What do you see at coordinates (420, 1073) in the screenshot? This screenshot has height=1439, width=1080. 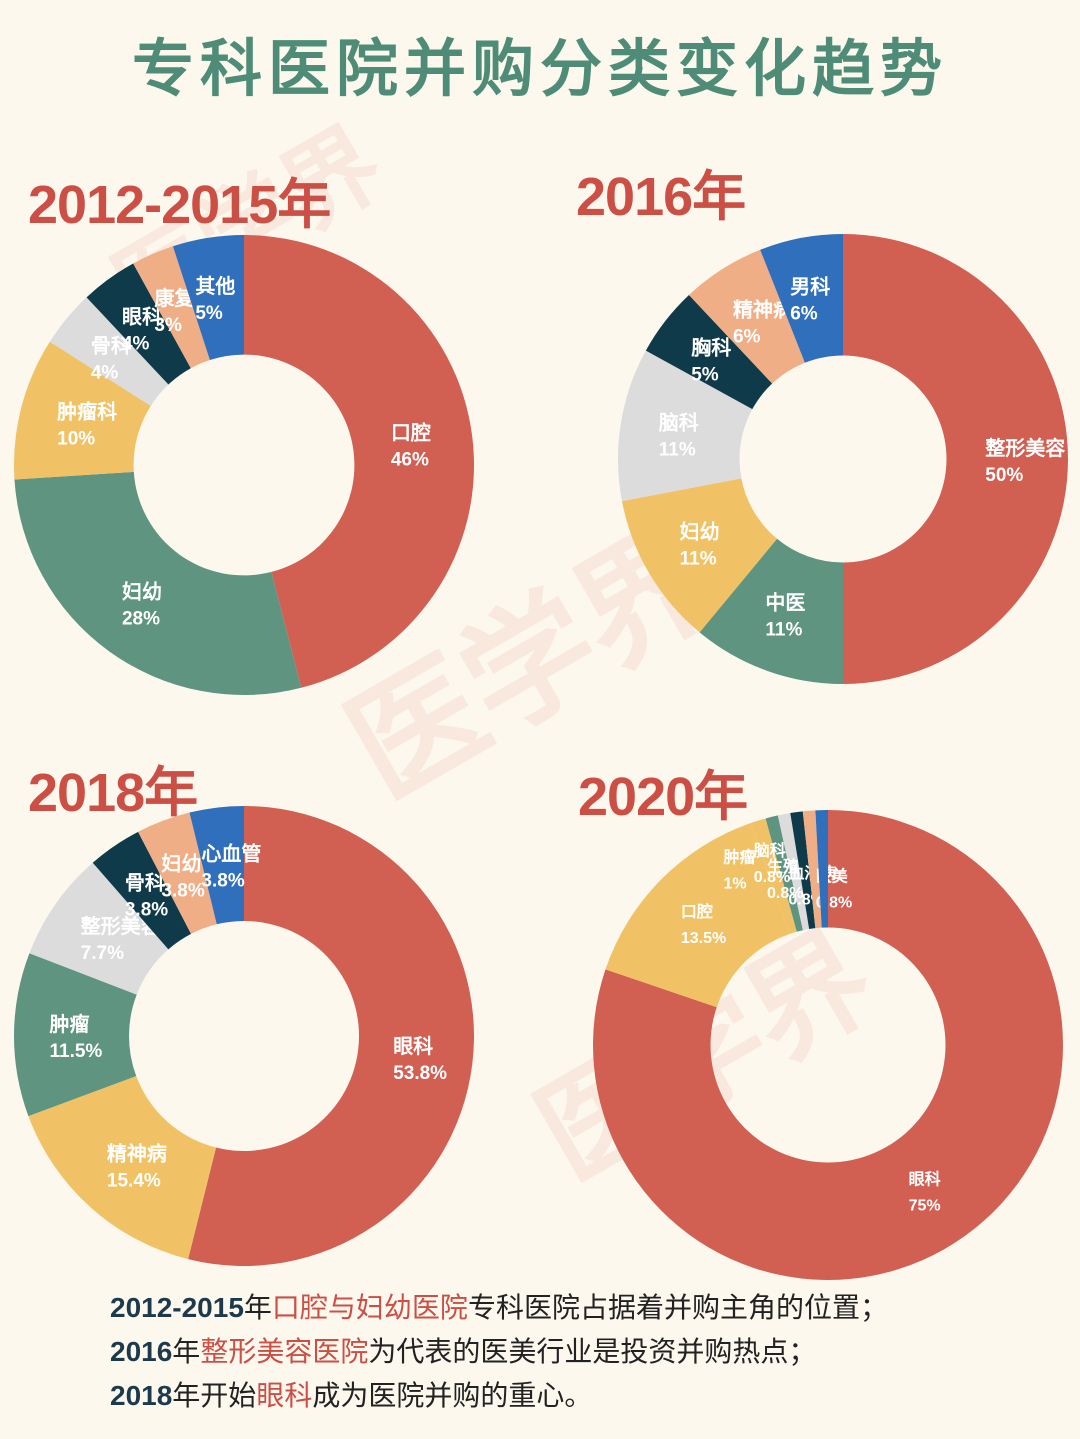 I see `slice-value-label: 53.8%` at bounding box center [420, 1073].